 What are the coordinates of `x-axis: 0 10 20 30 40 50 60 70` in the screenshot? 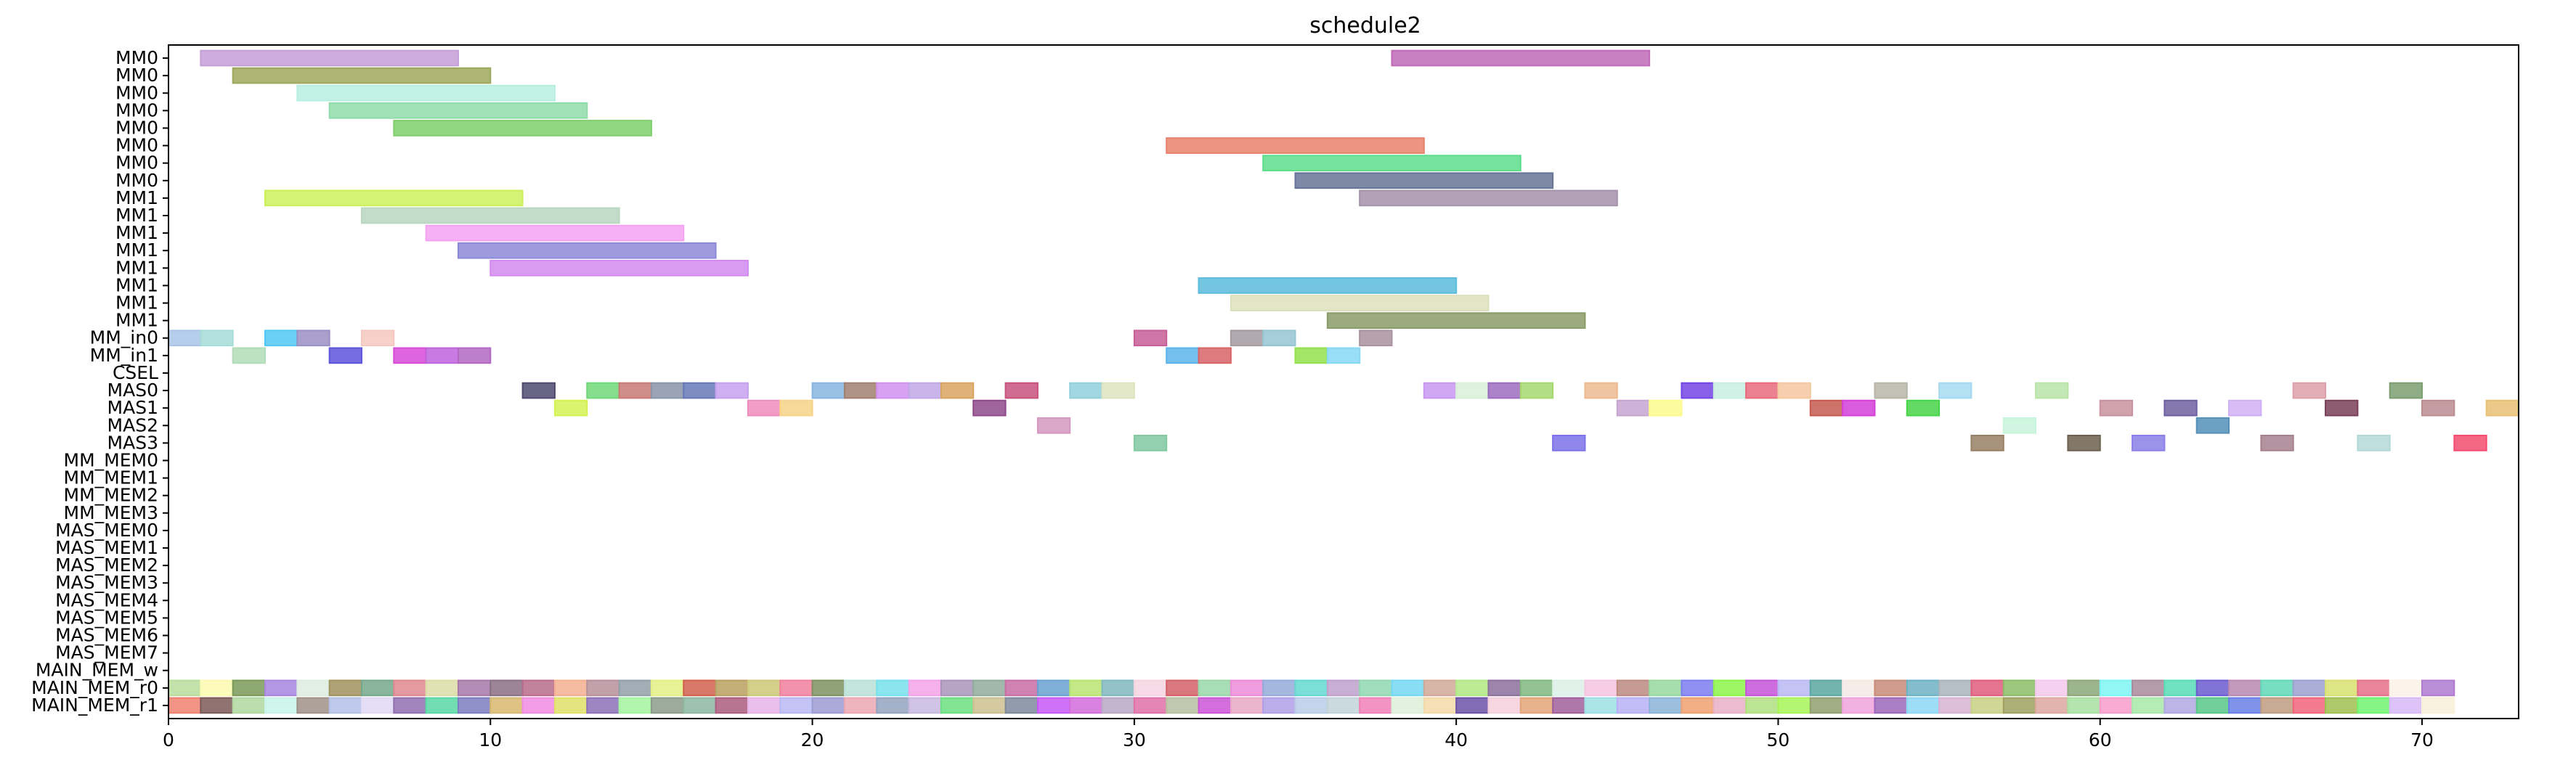 It's located at (1298, 734).